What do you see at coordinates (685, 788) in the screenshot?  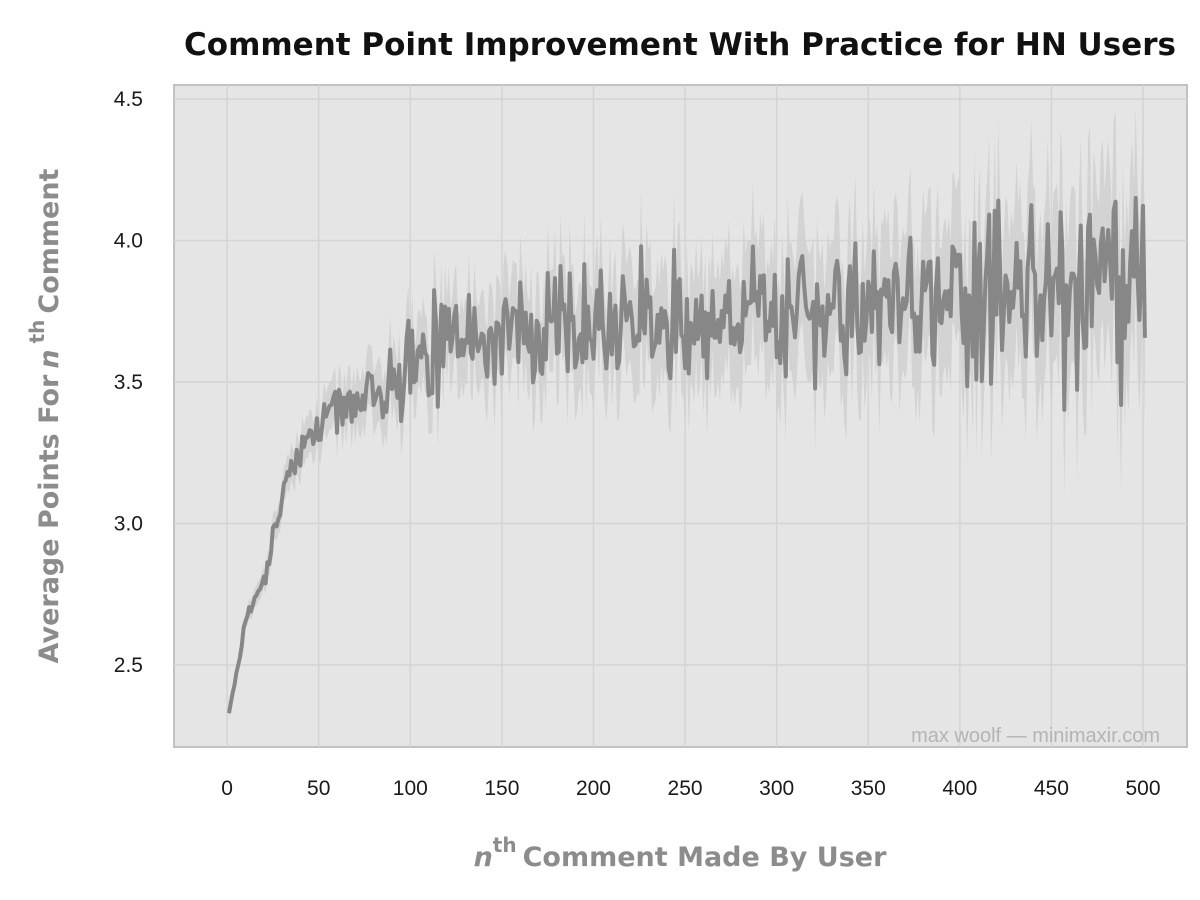 I see `x-tick-label: 250` at bounding box center [685, 788].